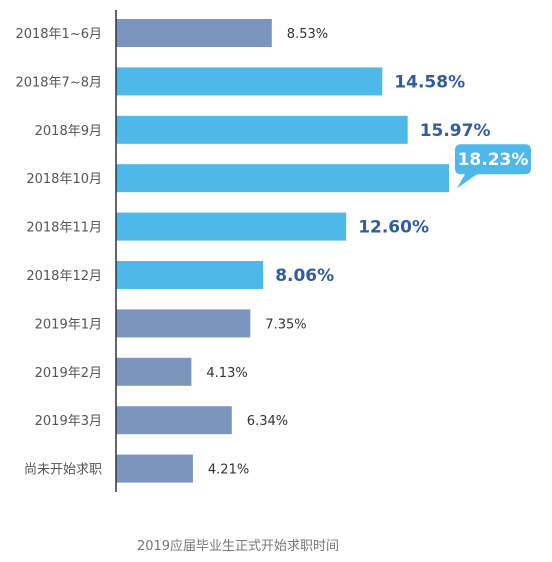  Describe the element at coordinates (429, 82) in the screenshot. I see `value-label-1: 14.58%` at that location.